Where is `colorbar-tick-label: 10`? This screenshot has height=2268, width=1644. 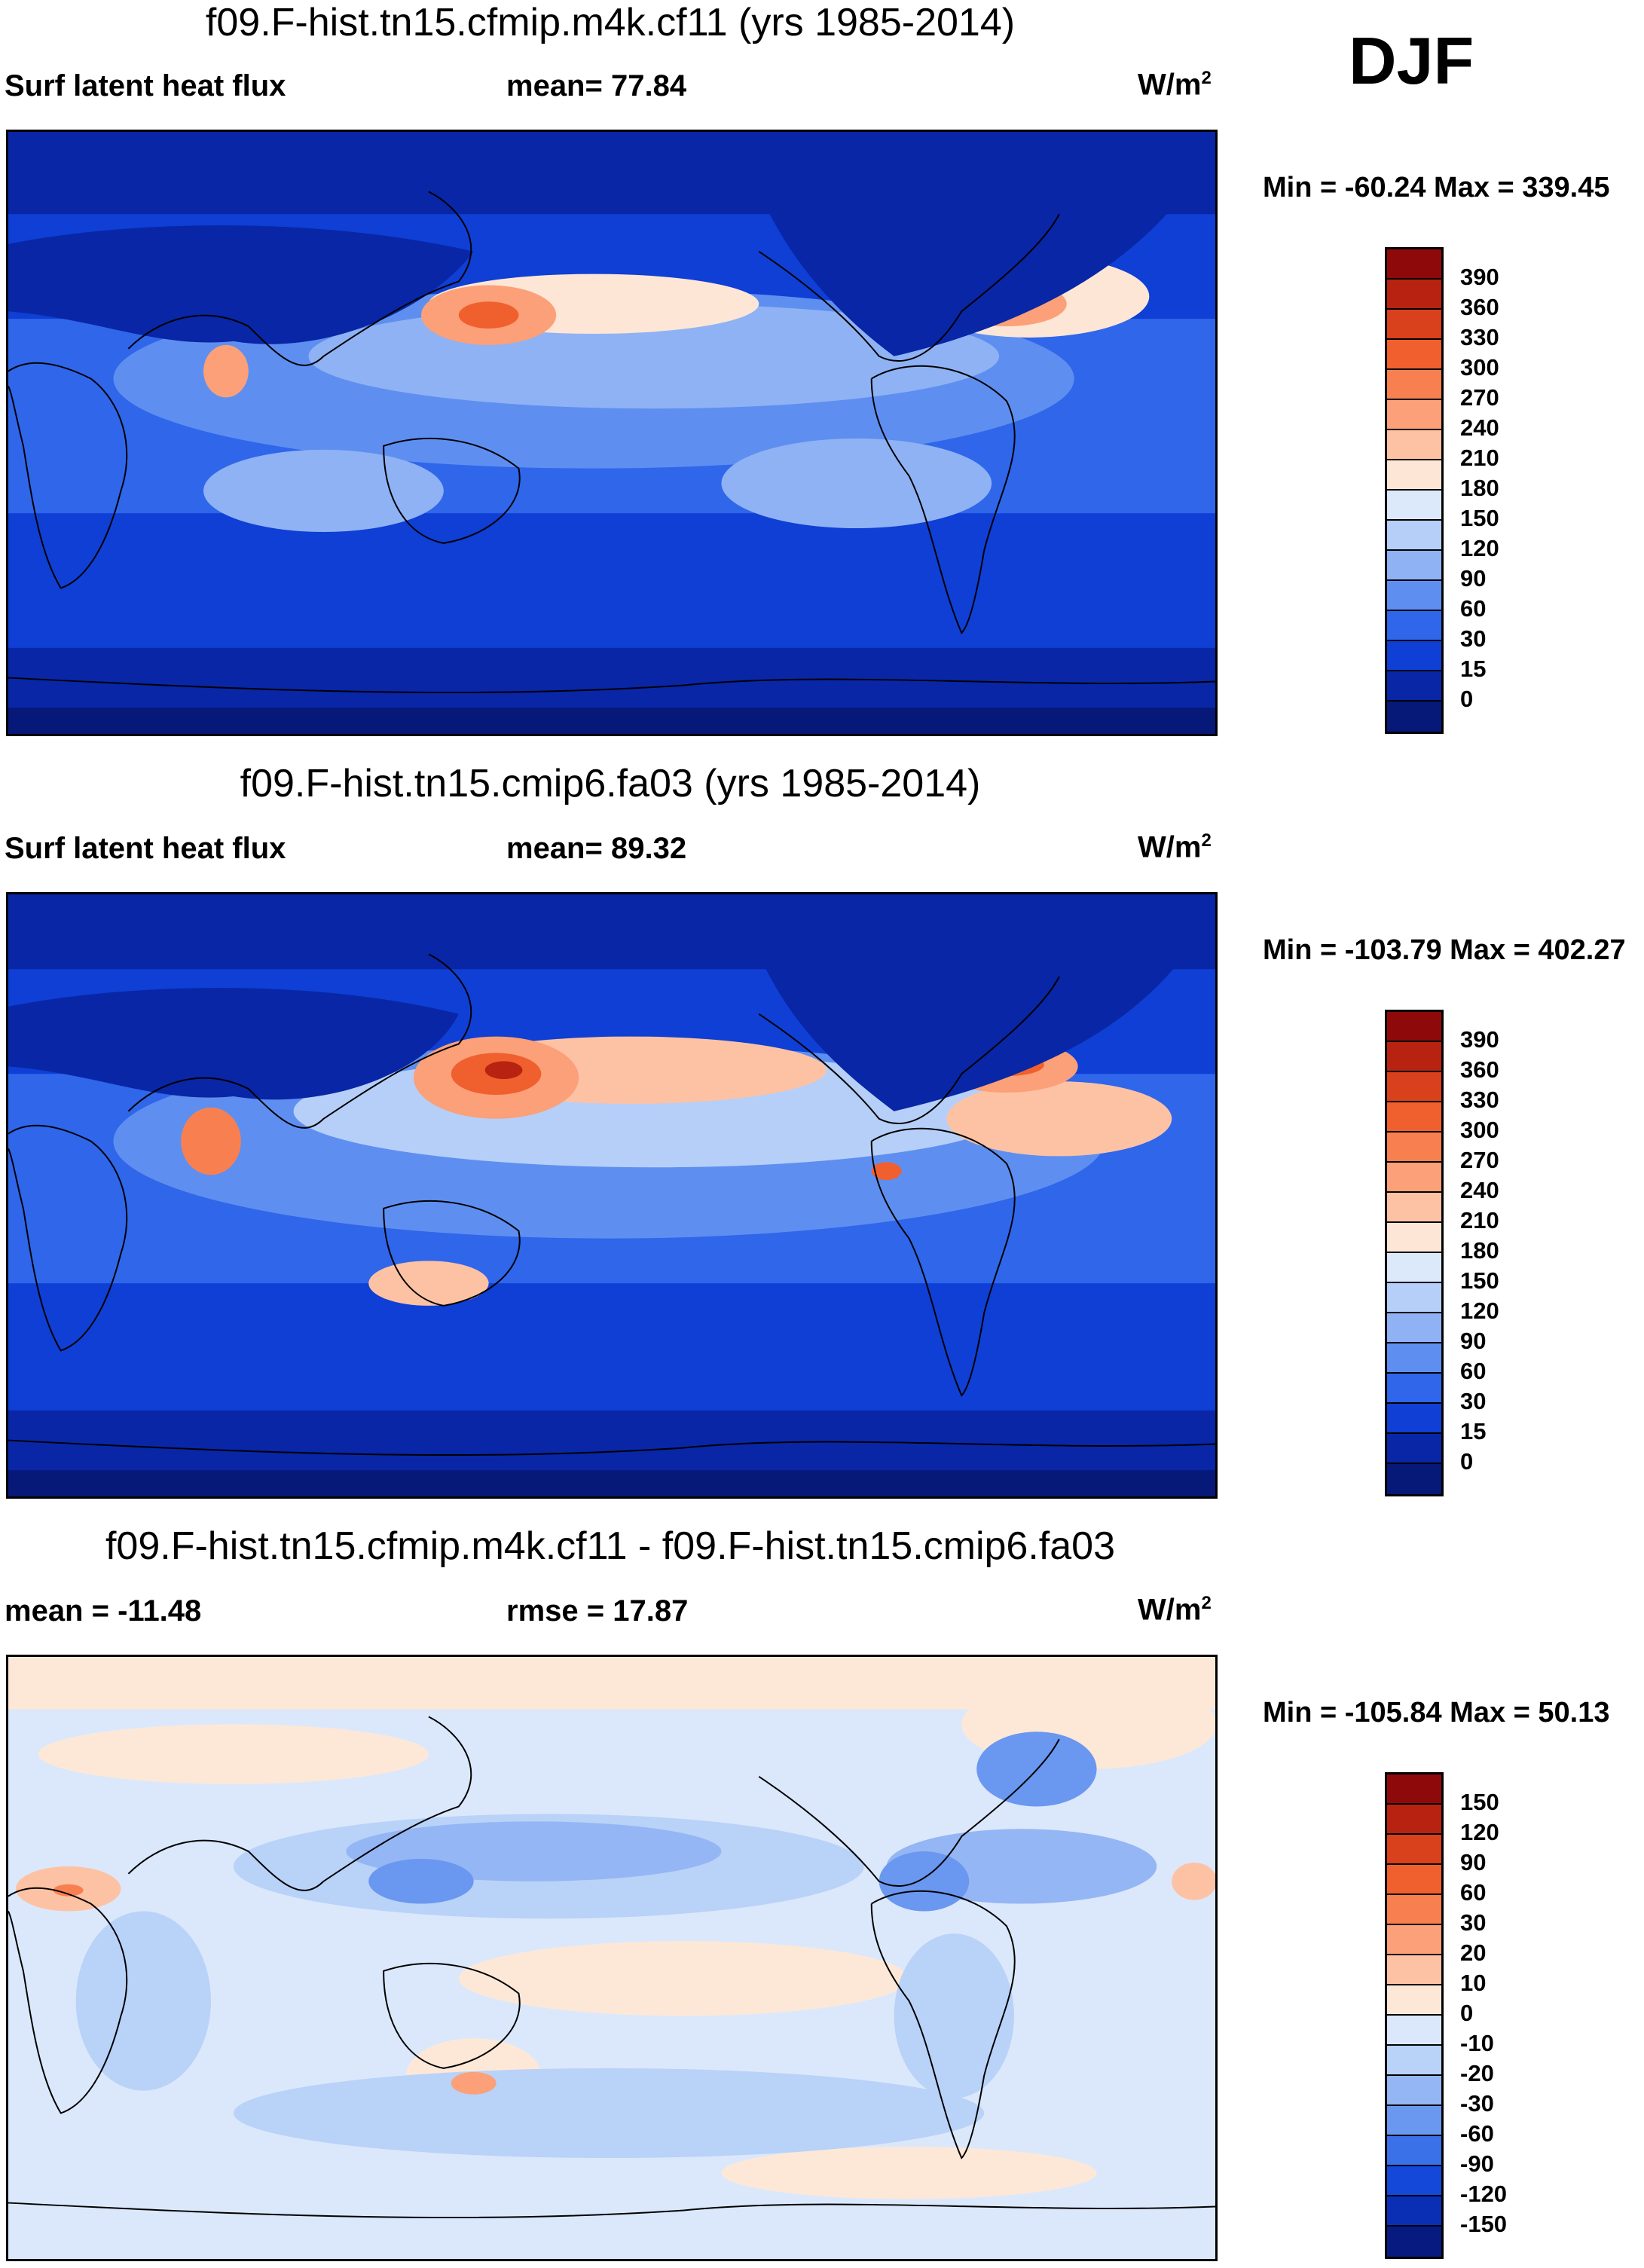
colorbar-tick-label: 10 is located at coordinates (1473, 1983).